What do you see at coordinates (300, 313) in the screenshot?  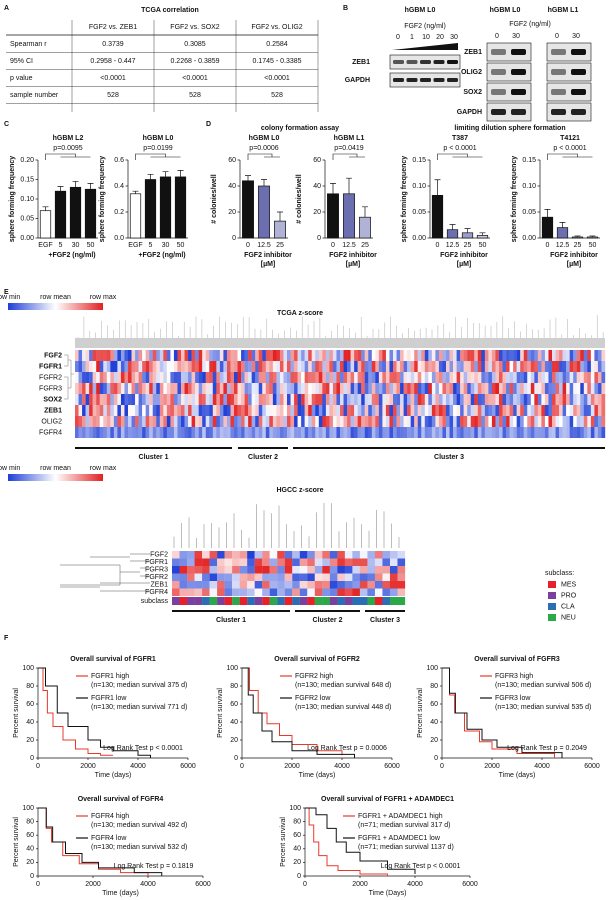 I see `heatmap-title: TCGA z-score` at bounding box center [300, 313].